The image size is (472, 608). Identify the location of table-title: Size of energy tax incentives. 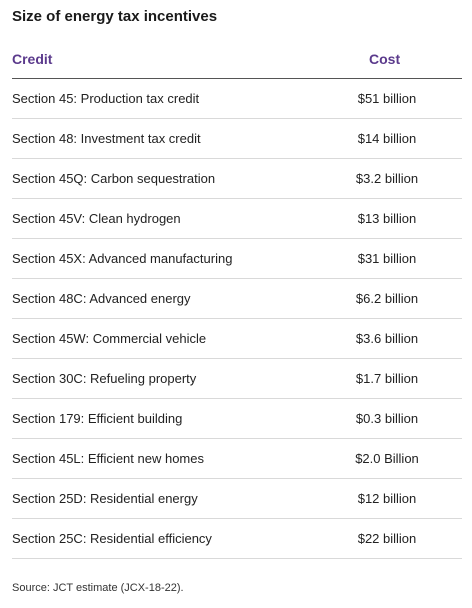
(115, 16).